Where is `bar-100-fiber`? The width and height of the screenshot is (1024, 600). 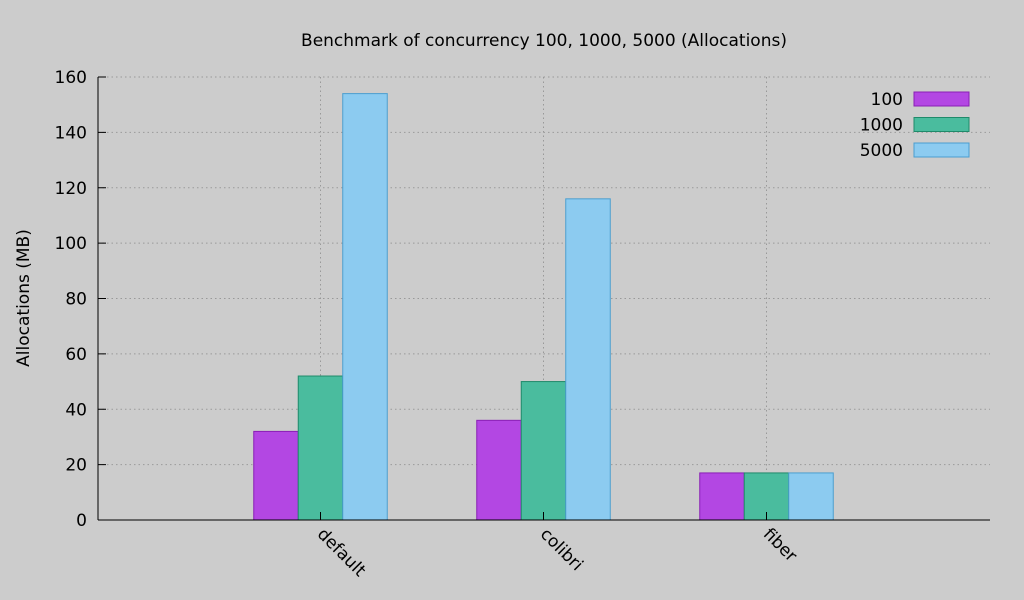 bar-100-fiber is located at coordinates (722, 496).